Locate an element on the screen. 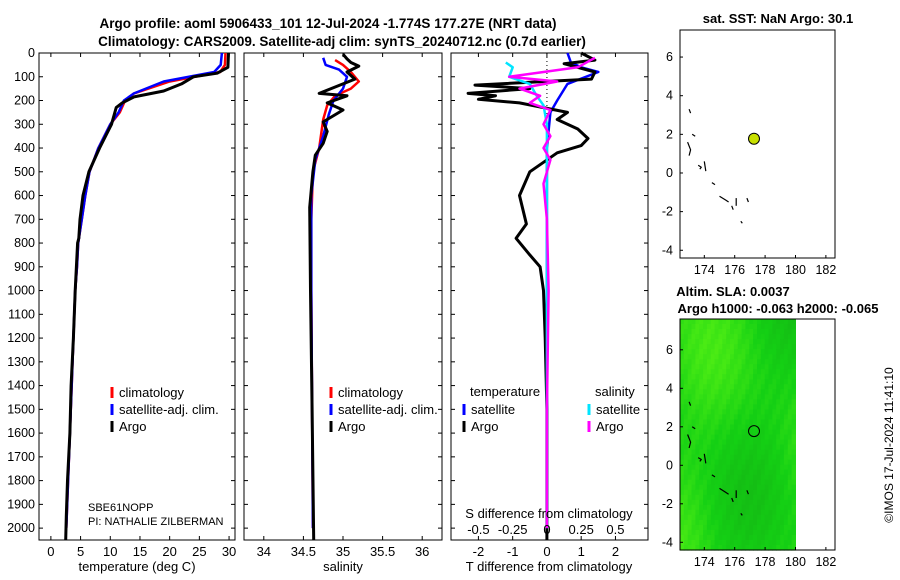 Image resolution: width=900 pixels, height=580 pixels. imos-watermark: ©IMOS 17-Jul-2024 11:41:10 is located at coordinates (889, 445).